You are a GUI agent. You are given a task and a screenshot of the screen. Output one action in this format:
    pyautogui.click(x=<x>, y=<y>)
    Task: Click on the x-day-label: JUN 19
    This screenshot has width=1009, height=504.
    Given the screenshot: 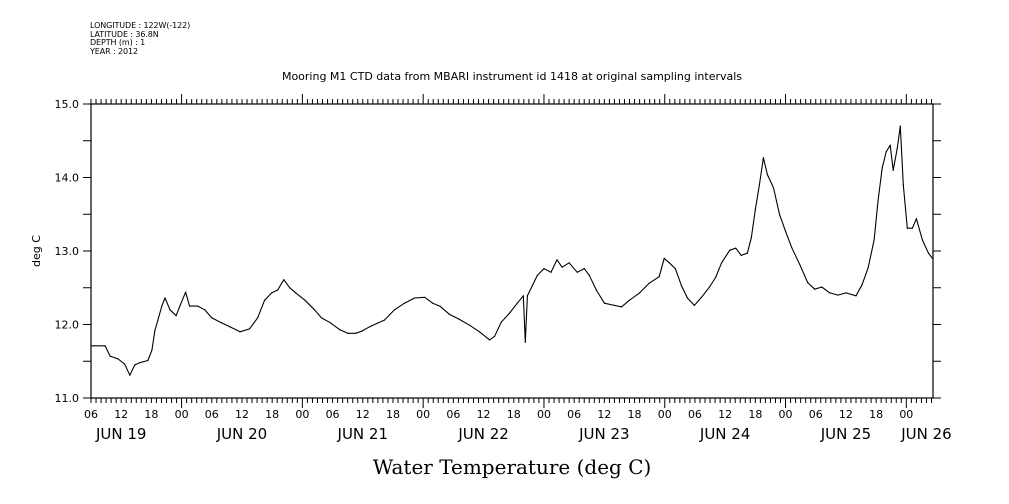 What is the action you would take?
    pyautogui.click(x=120, y=434)
    